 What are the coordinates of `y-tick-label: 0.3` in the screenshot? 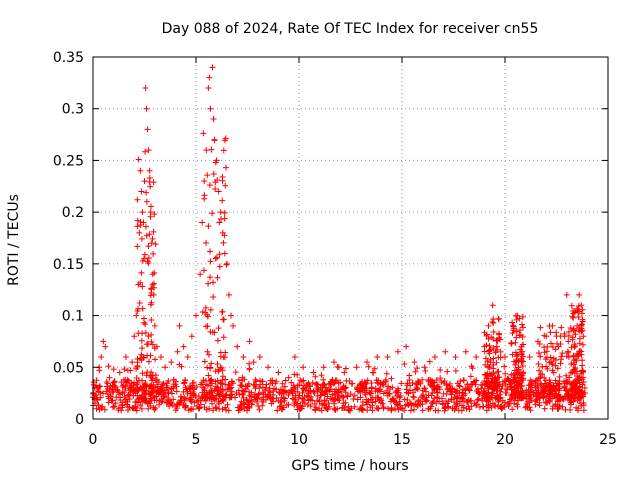 It's located at (73, 110).